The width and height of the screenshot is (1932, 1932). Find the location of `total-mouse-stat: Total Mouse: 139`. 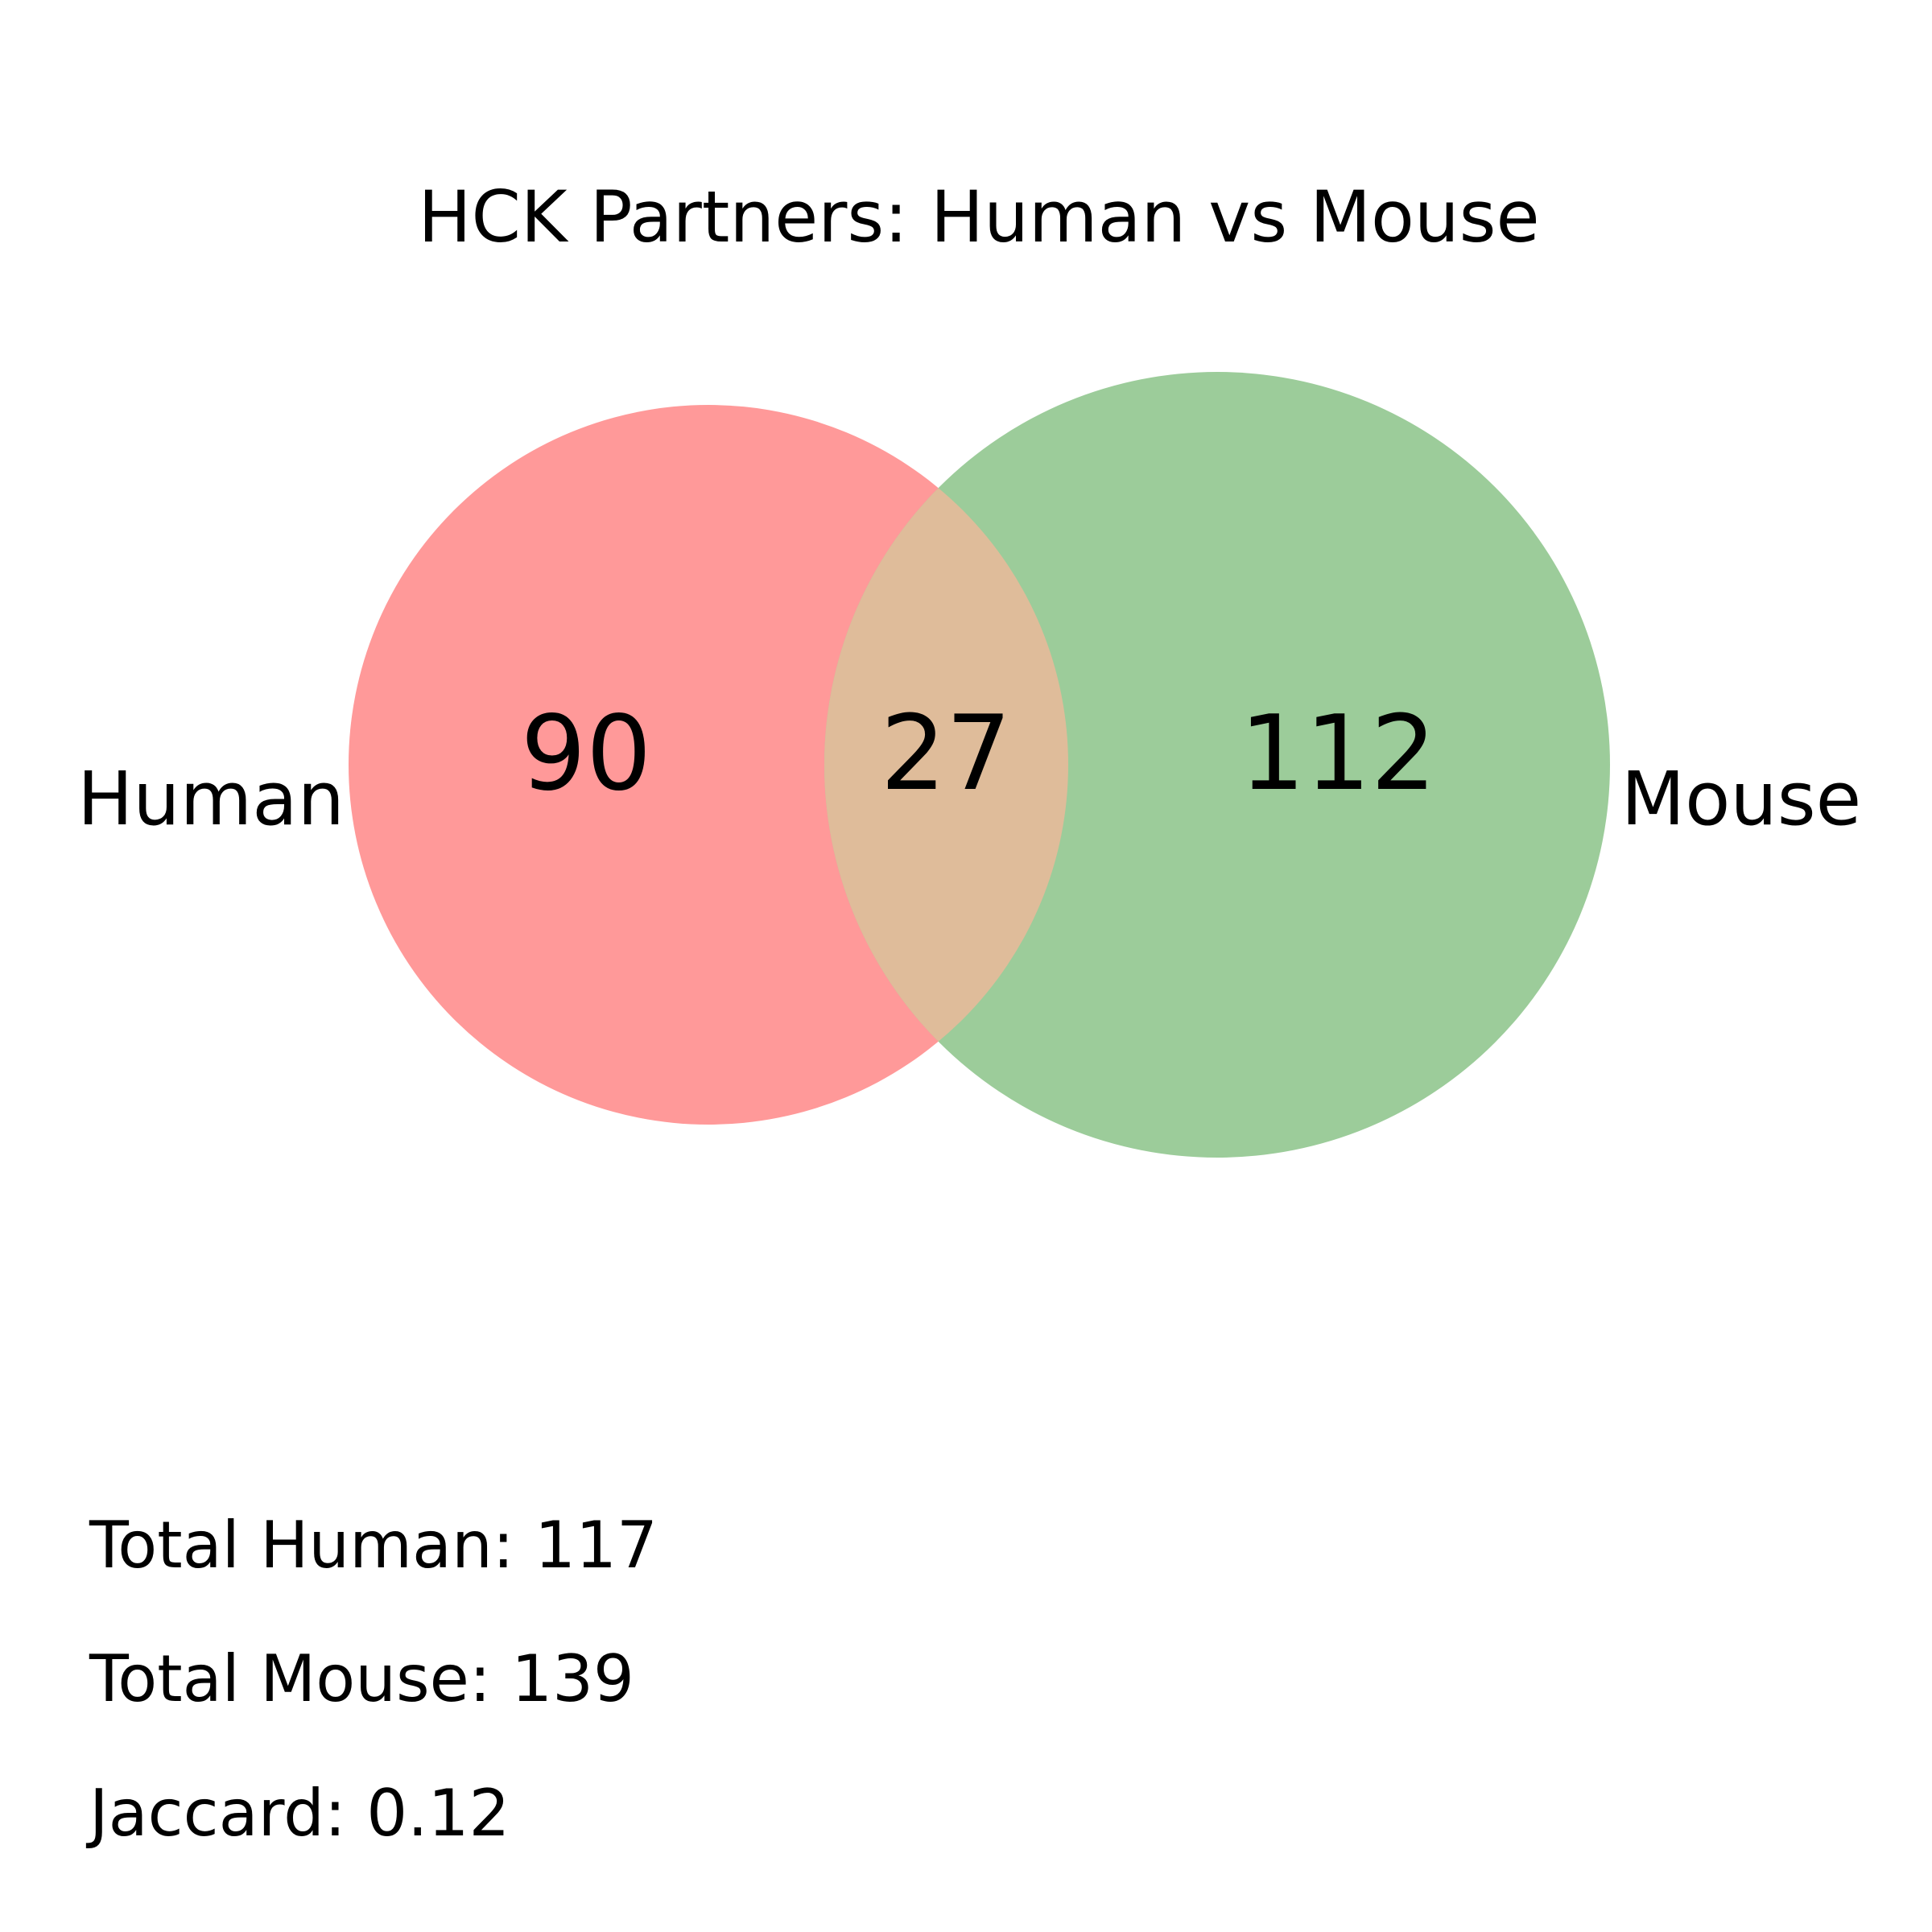

total-mouse-stat: Total Mouse: 139 is located at coordinates (361, 1678).